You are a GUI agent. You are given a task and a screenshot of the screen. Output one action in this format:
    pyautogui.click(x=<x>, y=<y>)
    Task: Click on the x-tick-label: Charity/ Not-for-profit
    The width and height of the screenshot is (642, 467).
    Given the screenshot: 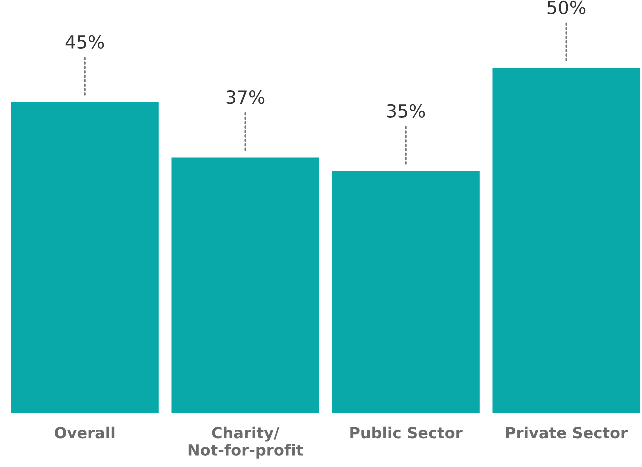 What is the action you would take?
    pyautogui.click(x=246, y=442)
    